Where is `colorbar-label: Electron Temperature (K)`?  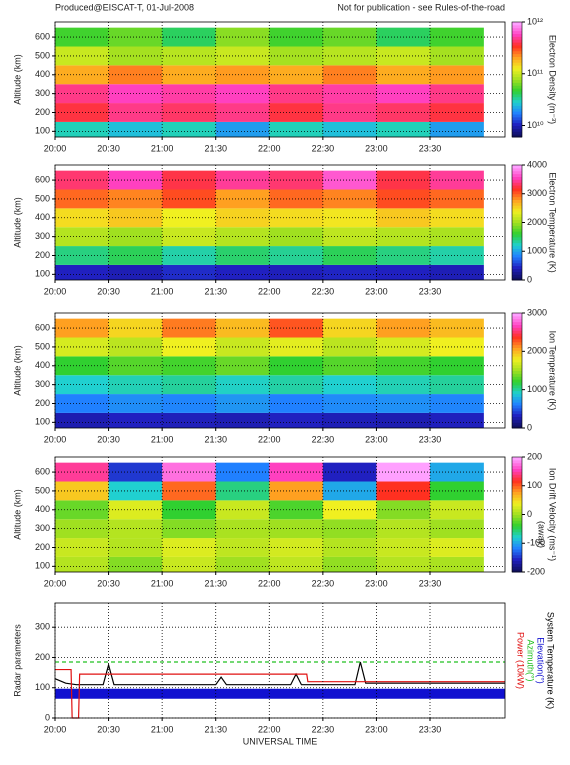 colorbar-label: Electron Temperature (K) is located at coordinates (553, 222).